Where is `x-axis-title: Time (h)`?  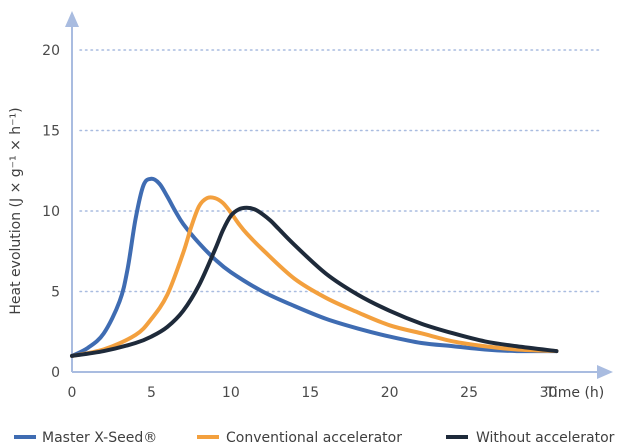 x-axis-title: Time (h) is located at coordinates (575, 393).